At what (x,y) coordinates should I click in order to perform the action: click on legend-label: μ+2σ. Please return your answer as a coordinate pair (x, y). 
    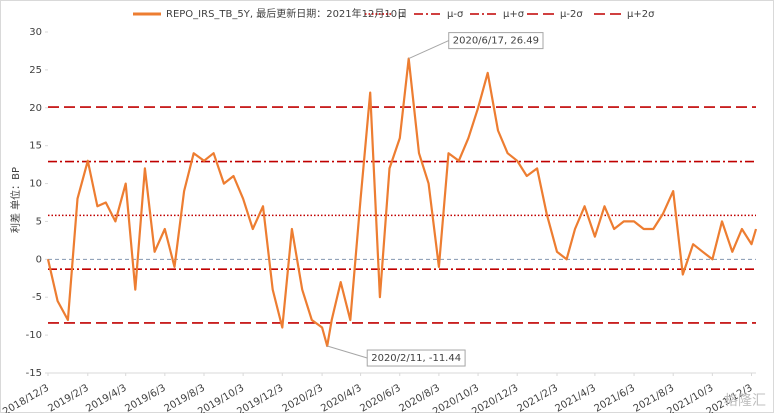
    Looking at the image, I should click on (641, 14).